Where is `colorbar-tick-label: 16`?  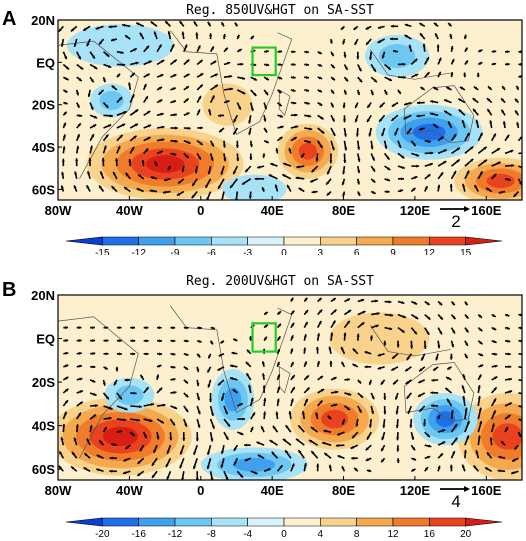
colorbar-tick-label: 16 is located at coordinates (430, 534).